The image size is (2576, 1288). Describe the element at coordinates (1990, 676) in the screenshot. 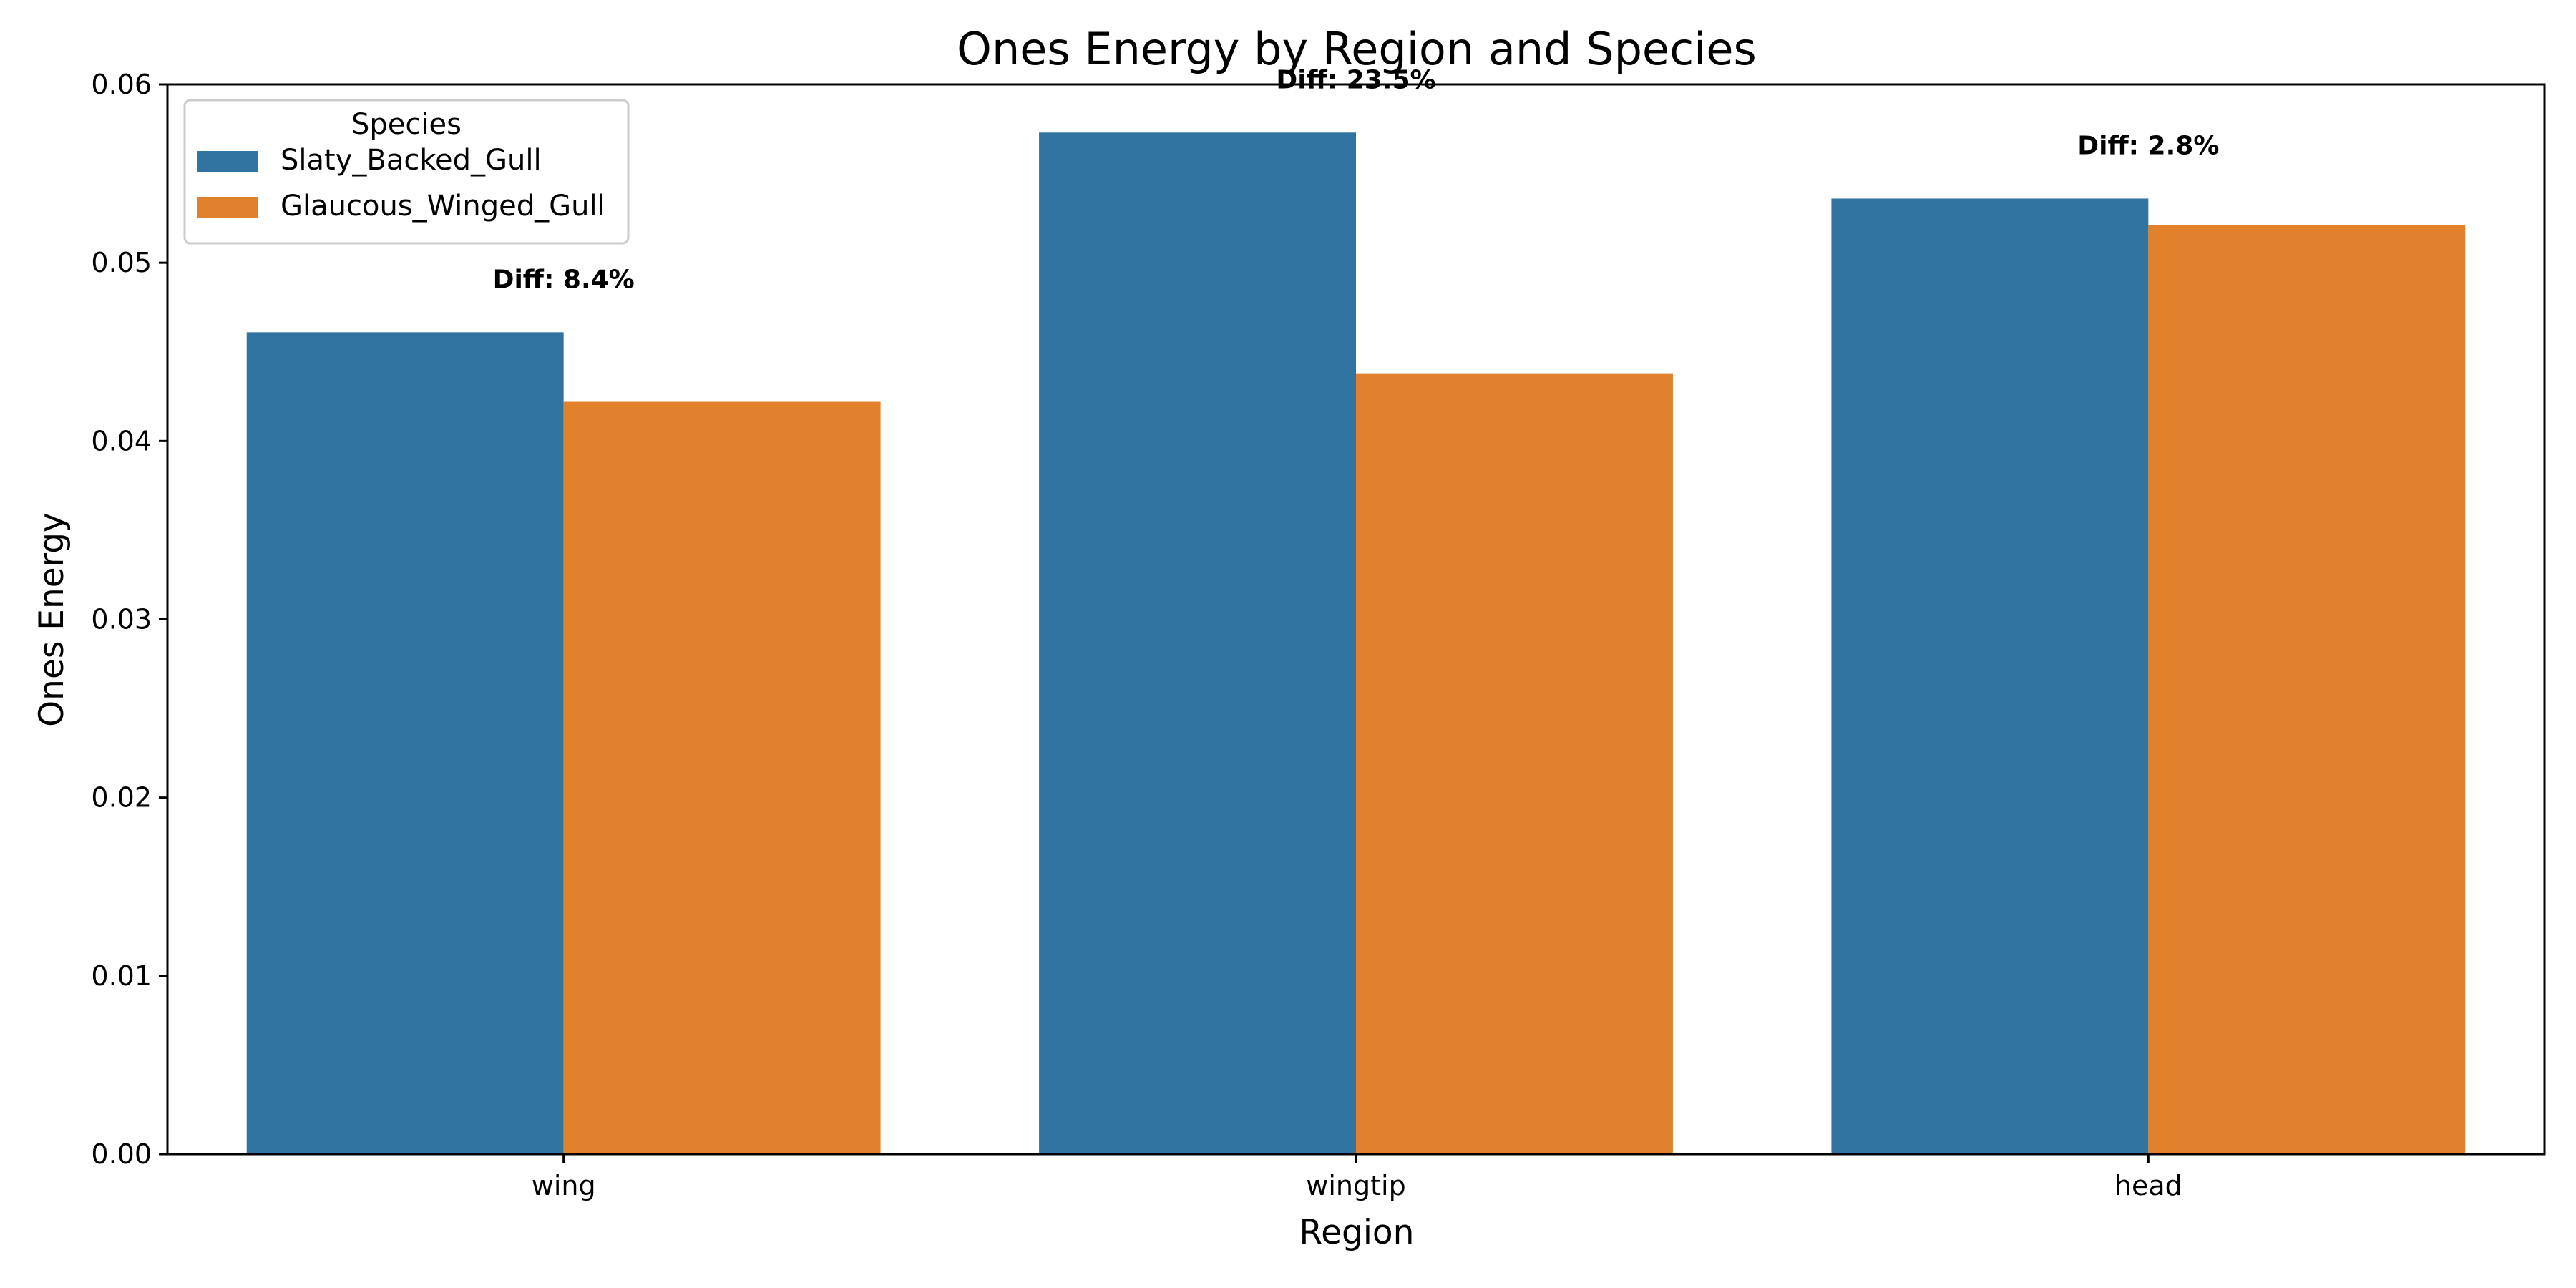

I see `bar-head-slaty-backed-gull` at that location.